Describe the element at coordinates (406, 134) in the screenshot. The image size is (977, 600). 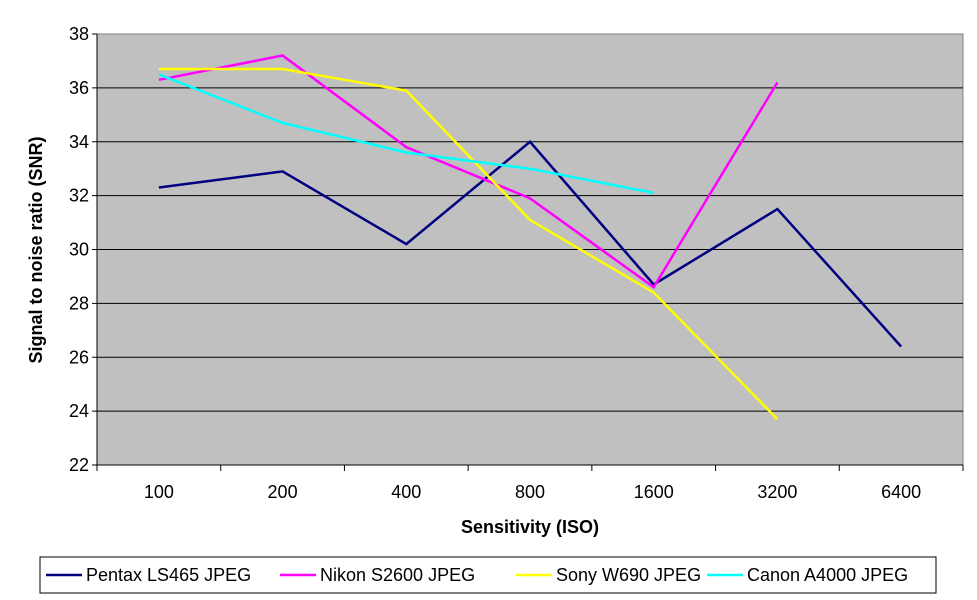
I see `series-line-canon-a4000-jpeg` at that location.